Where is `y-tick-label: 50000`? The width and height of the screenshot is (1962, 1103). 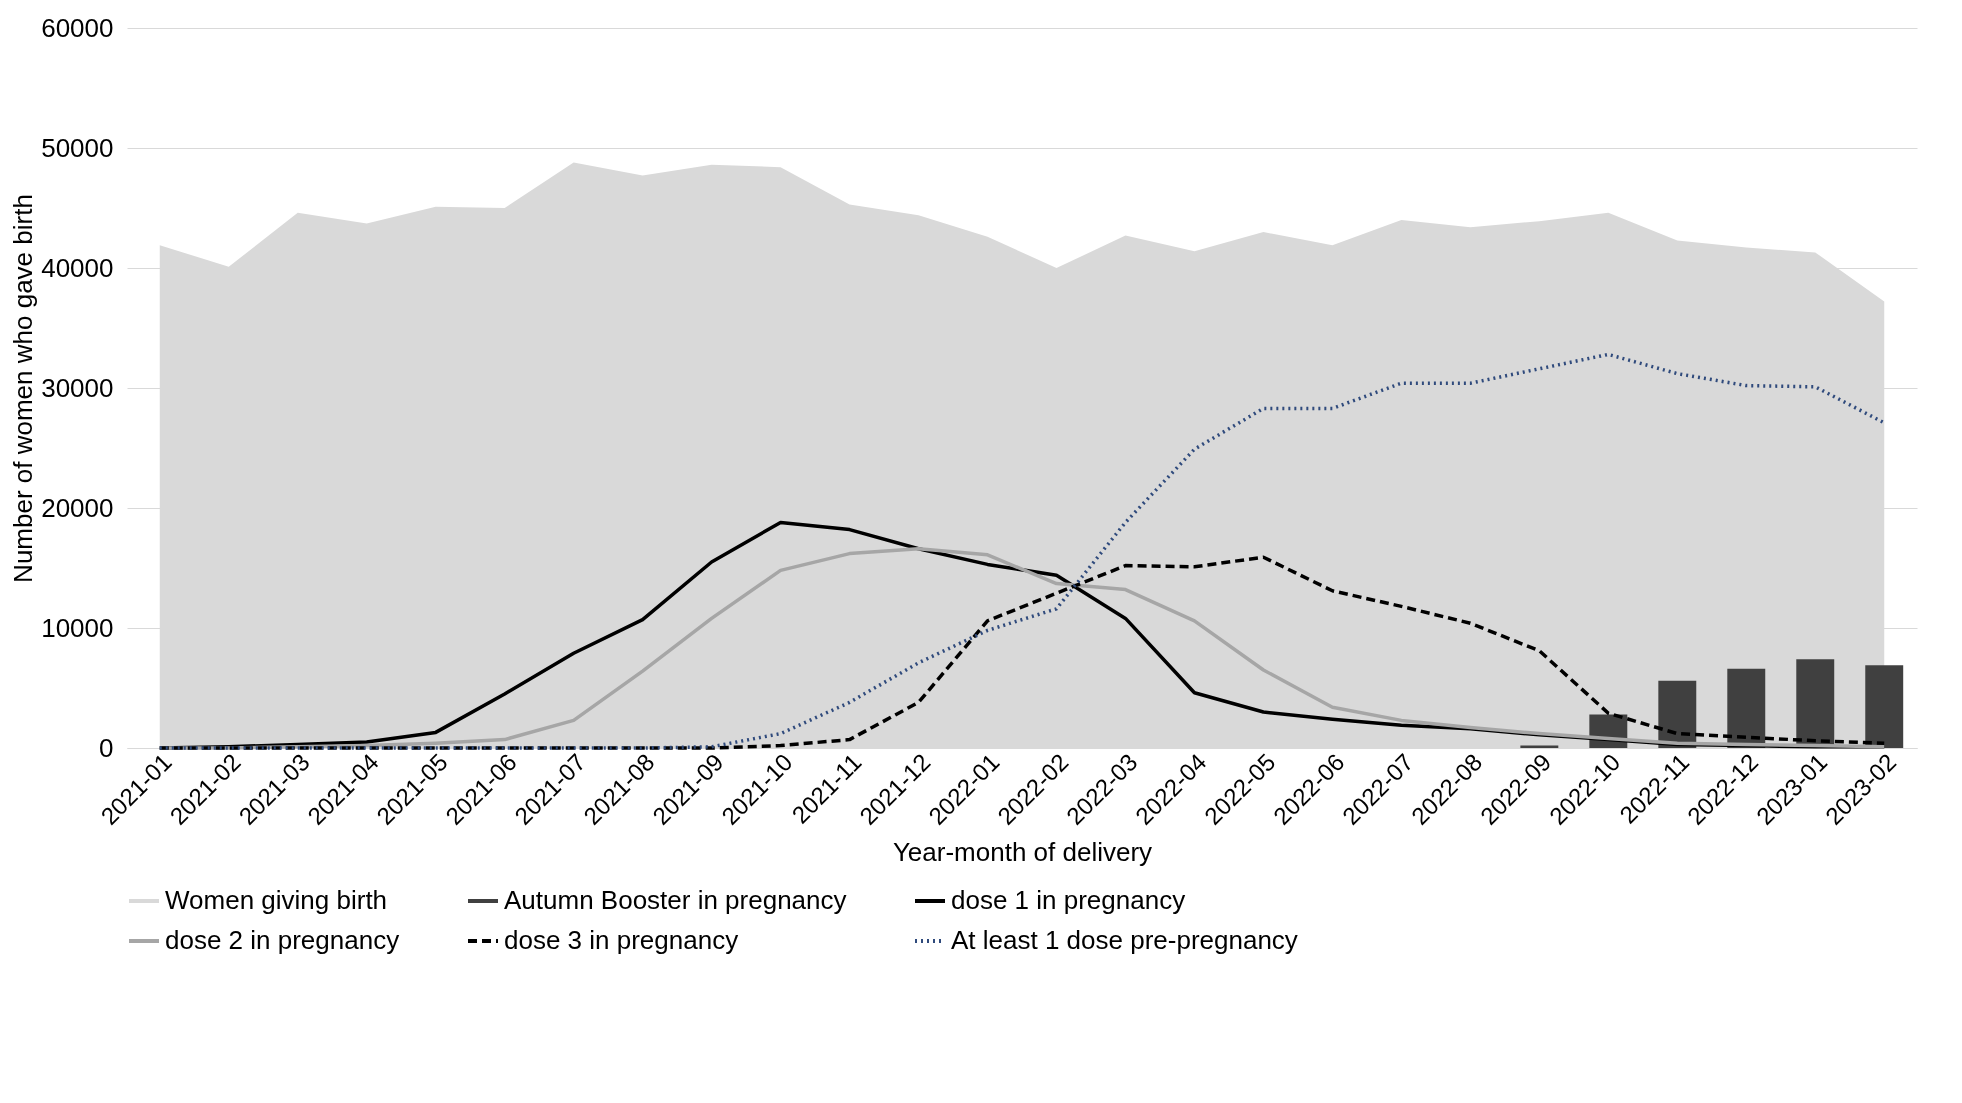
y-tick-label: 50000 is located at coordinates (77, 147).